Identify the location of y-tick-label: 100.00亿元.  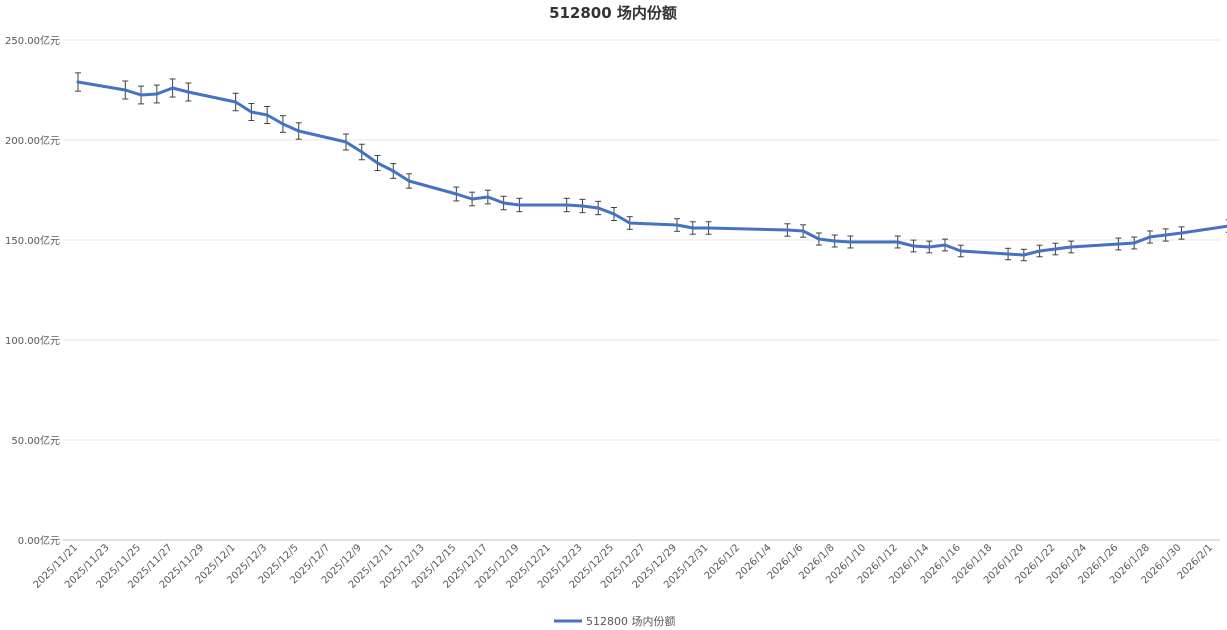
(32, 340).